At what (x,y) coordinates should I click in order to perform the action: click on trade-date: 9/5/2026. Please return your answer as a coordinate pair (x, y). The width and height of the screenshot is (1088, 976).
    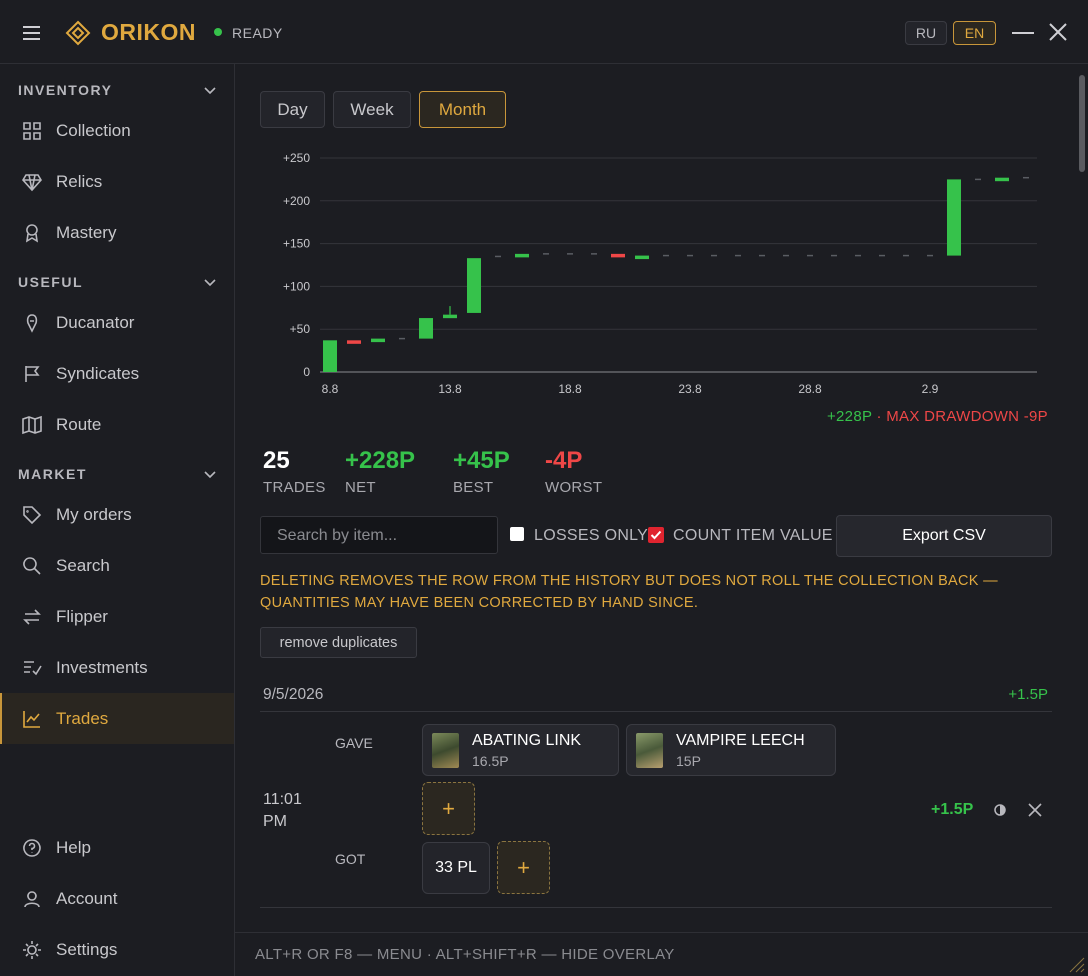
    Looking at the image, I should click on (293, 694).